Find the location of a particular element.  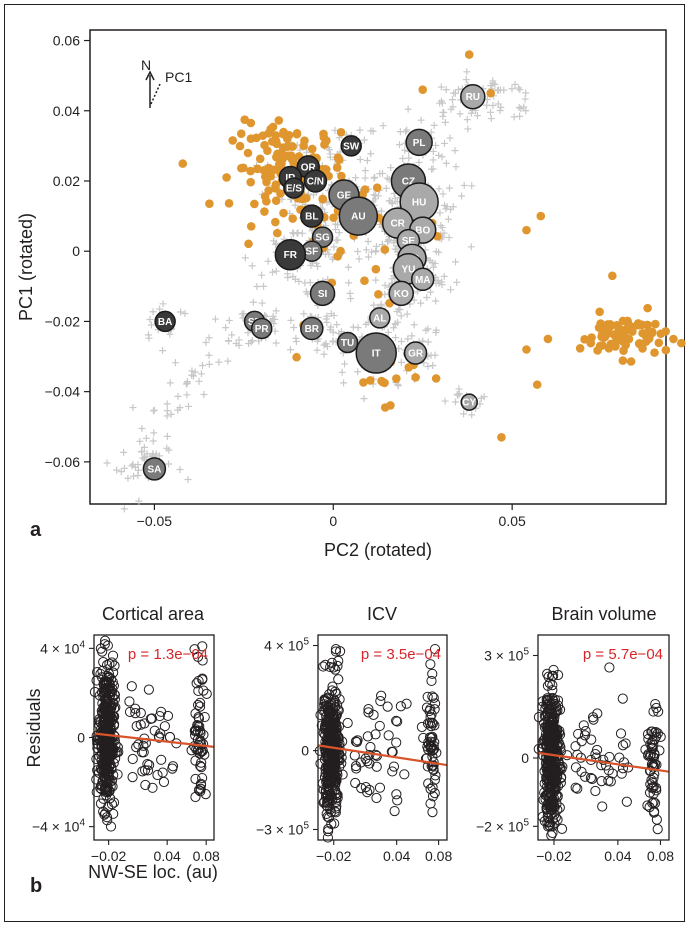

y-tick-label: 0 is located at coordinates (76, 251).